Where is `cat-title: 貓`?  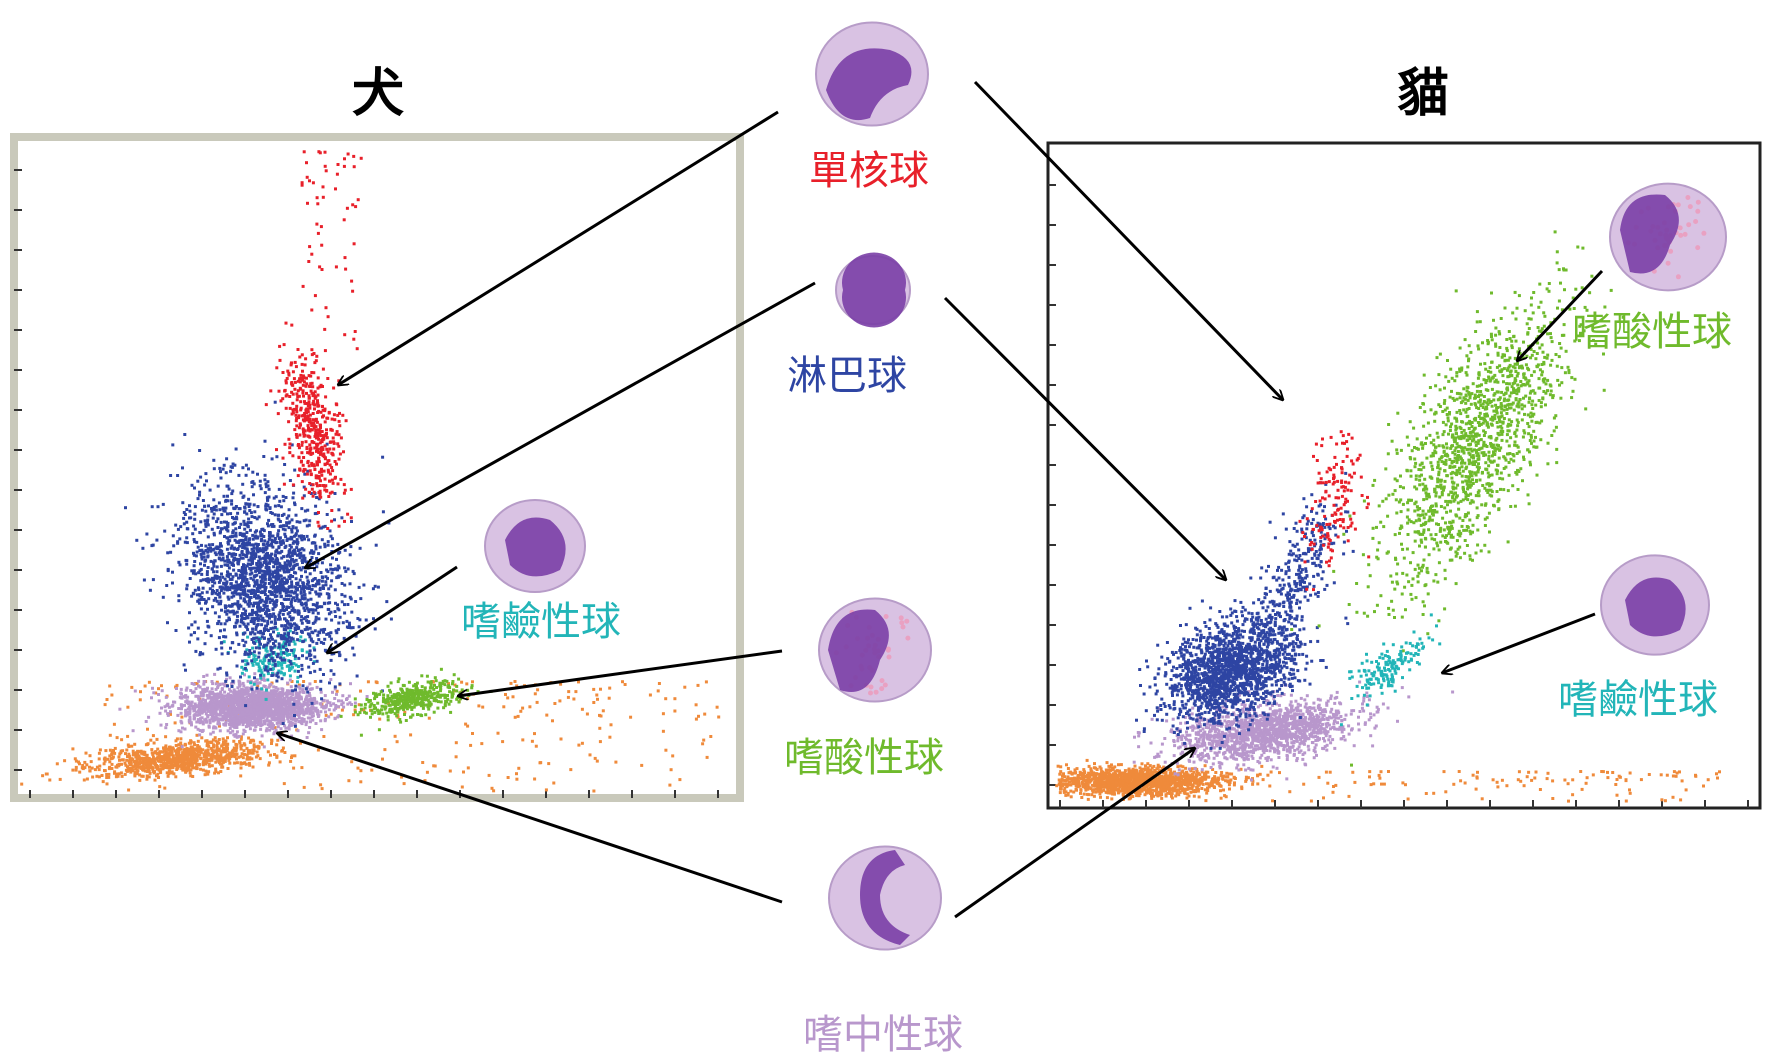
cat-title: 貓 is located at coordinates (1423, 94).